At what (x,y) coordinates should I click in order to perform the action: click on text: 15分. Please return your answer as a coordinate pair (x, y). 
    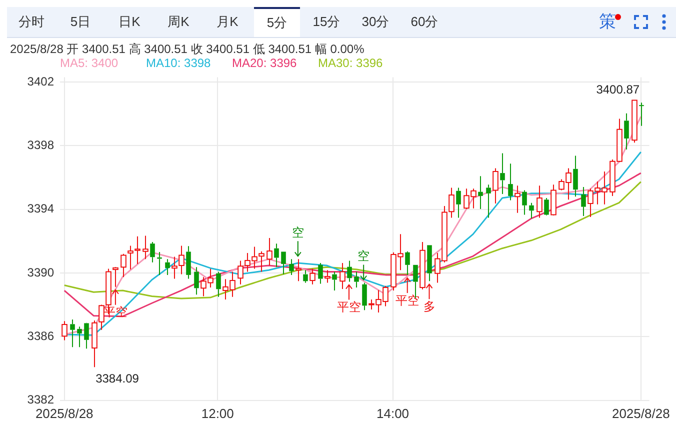
    Looking at the image, I should click on (327, 22).